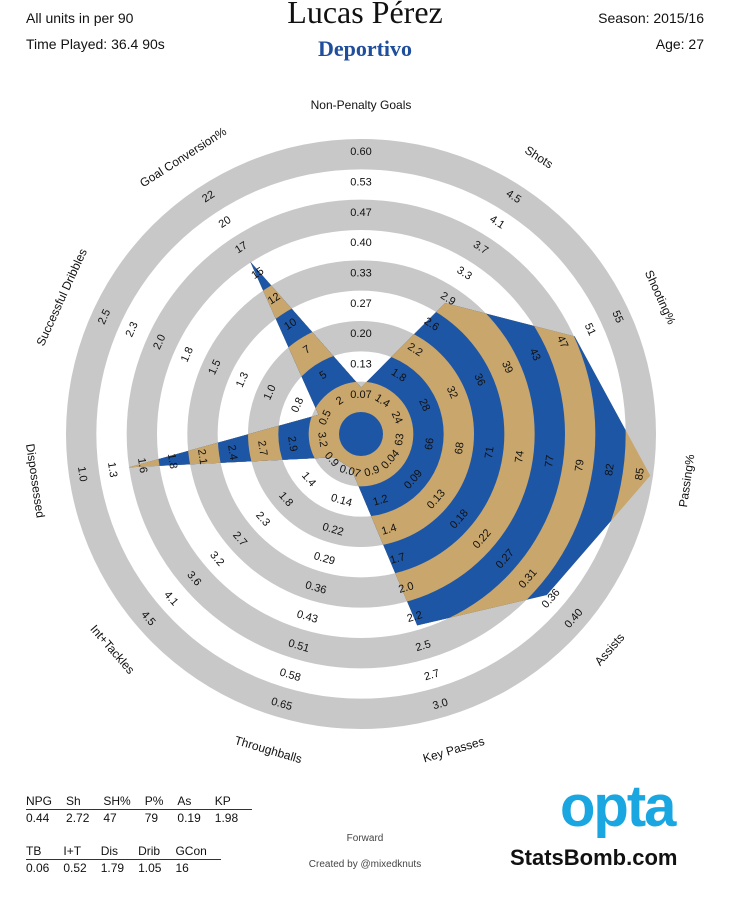 The height and width of the screenshot is (919, 730). What do you see at coordinates (45, 851) in the screenshot?
I see `stats-header-cell: TB` at bounding box center [45, 851].